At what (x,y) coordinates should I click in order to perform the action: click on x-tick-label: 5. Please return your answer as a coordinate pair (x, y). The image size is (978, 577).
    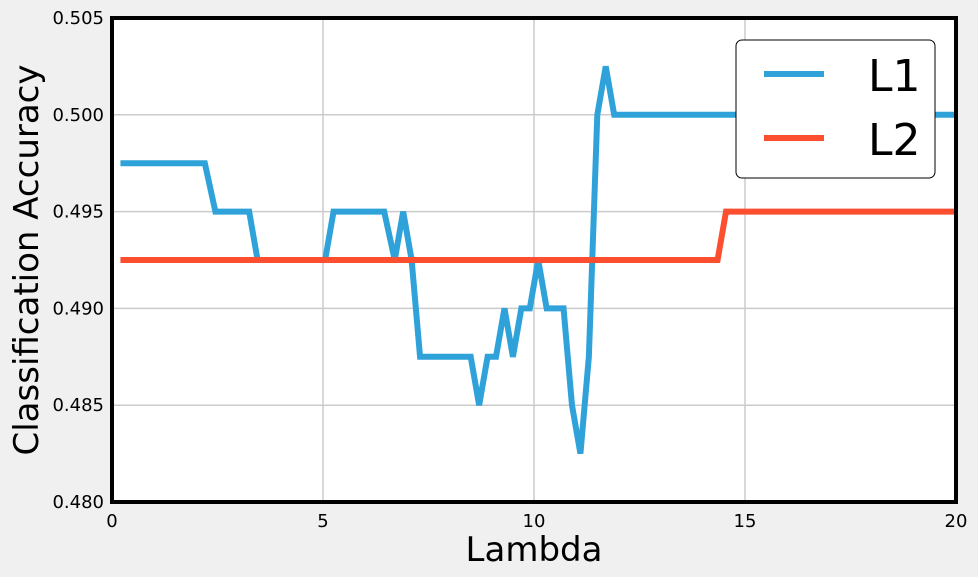
    Looking at the image, I should click on (322, 521).